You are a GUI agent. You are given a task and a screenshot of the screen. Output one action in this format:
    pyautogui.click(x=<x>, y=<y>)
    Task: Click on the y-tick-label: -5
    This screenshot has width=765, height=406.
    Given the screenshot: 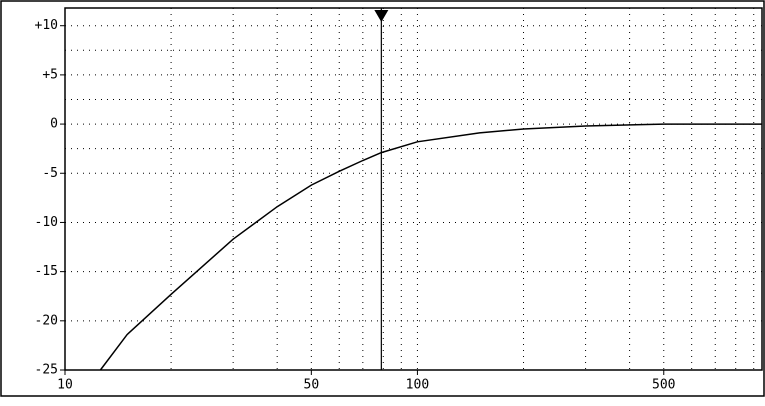 What is the action you would take?
    pyautogui.click(x=50, y=173)
    